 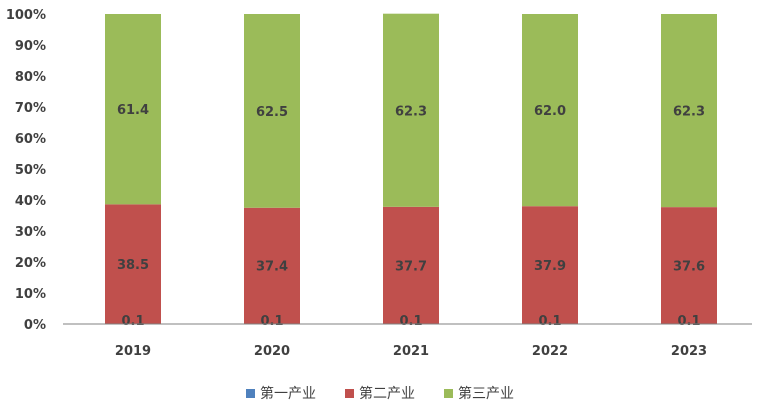 I want to click on y-tick-label: 90%, so click(x=30, y=46).